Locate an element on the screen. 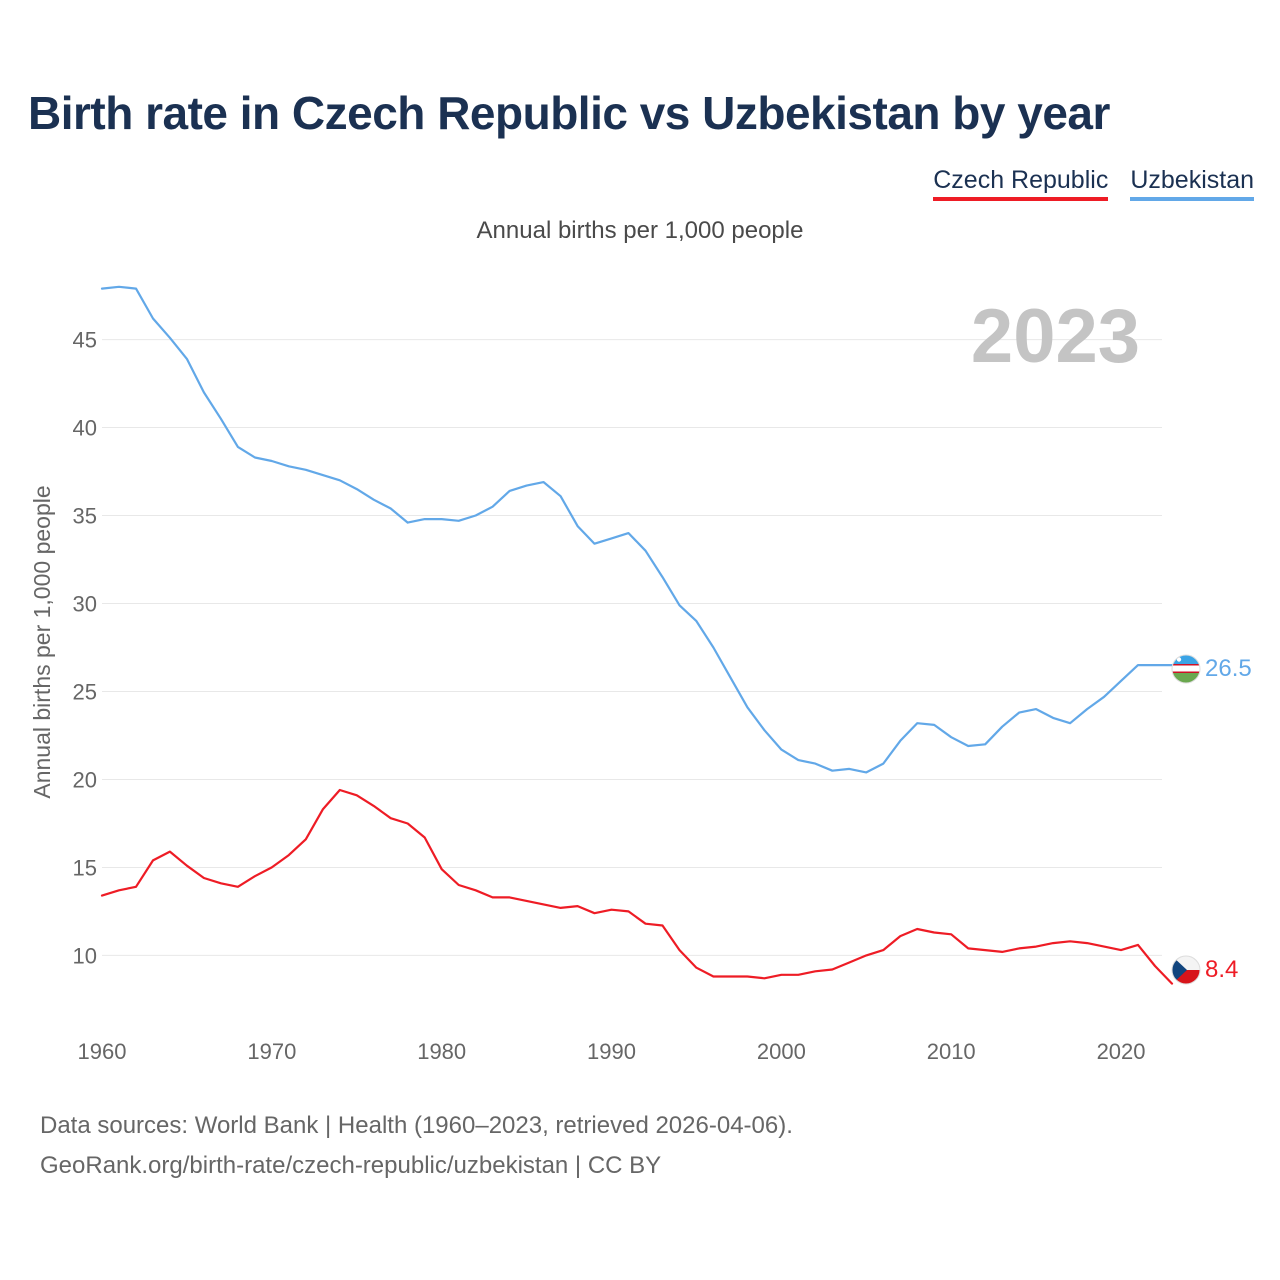 The image size is (1280, 1280). uzbekistan-flag-icon is located at coordinates (1186, 669).